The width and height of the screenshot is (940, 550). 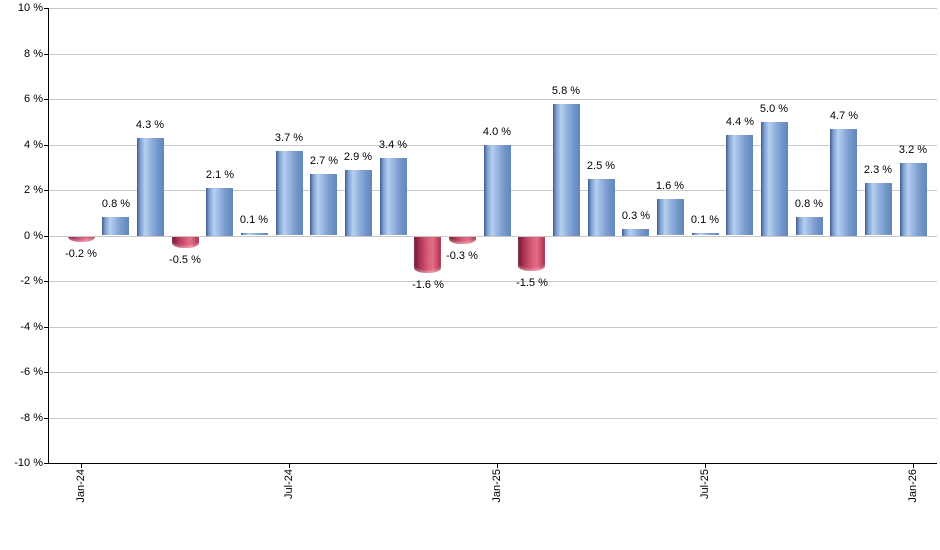 I want to click on bar-value-label: 0.3 %, so click(x=636, y=216).